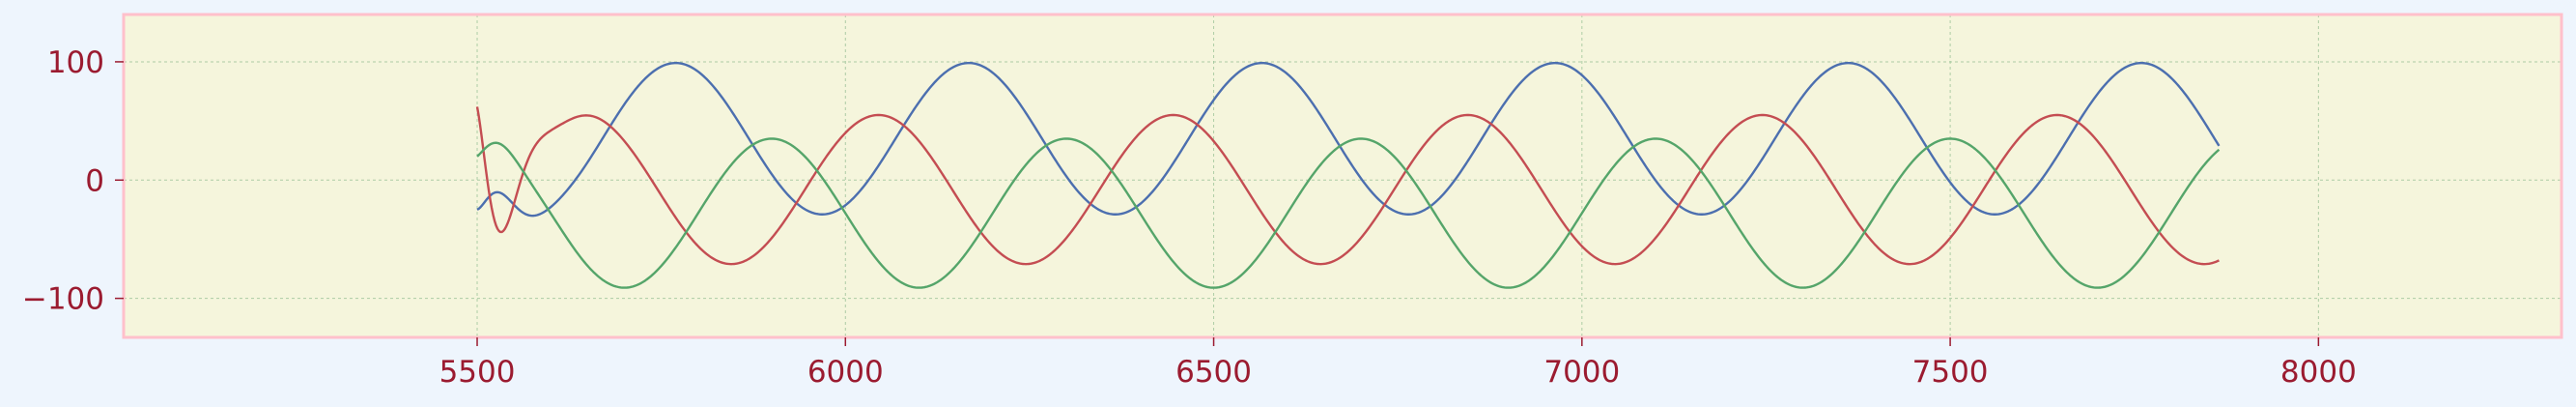  What do you see at coordinates (845, 372) in the screenshot?
I see `x-tick-label: 6000` at bounding box center [845, 372].